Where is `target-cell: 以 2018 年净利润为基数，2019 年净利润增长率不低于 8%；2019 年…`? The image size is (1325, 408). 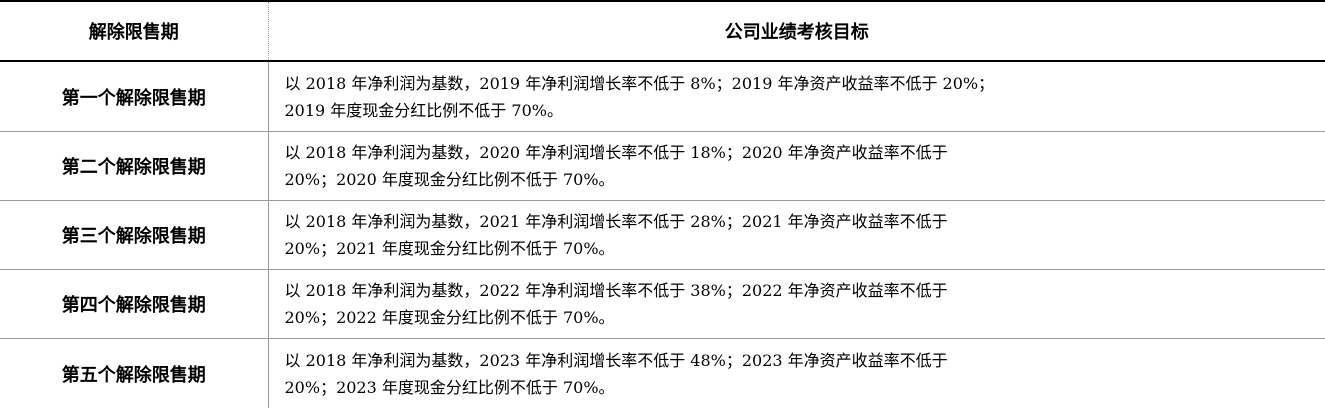
target-cell: 以 2018 年净利润为基数，2019 年净利润增长率不低于 8%；2019 年… is located at coordinates (796, 96).